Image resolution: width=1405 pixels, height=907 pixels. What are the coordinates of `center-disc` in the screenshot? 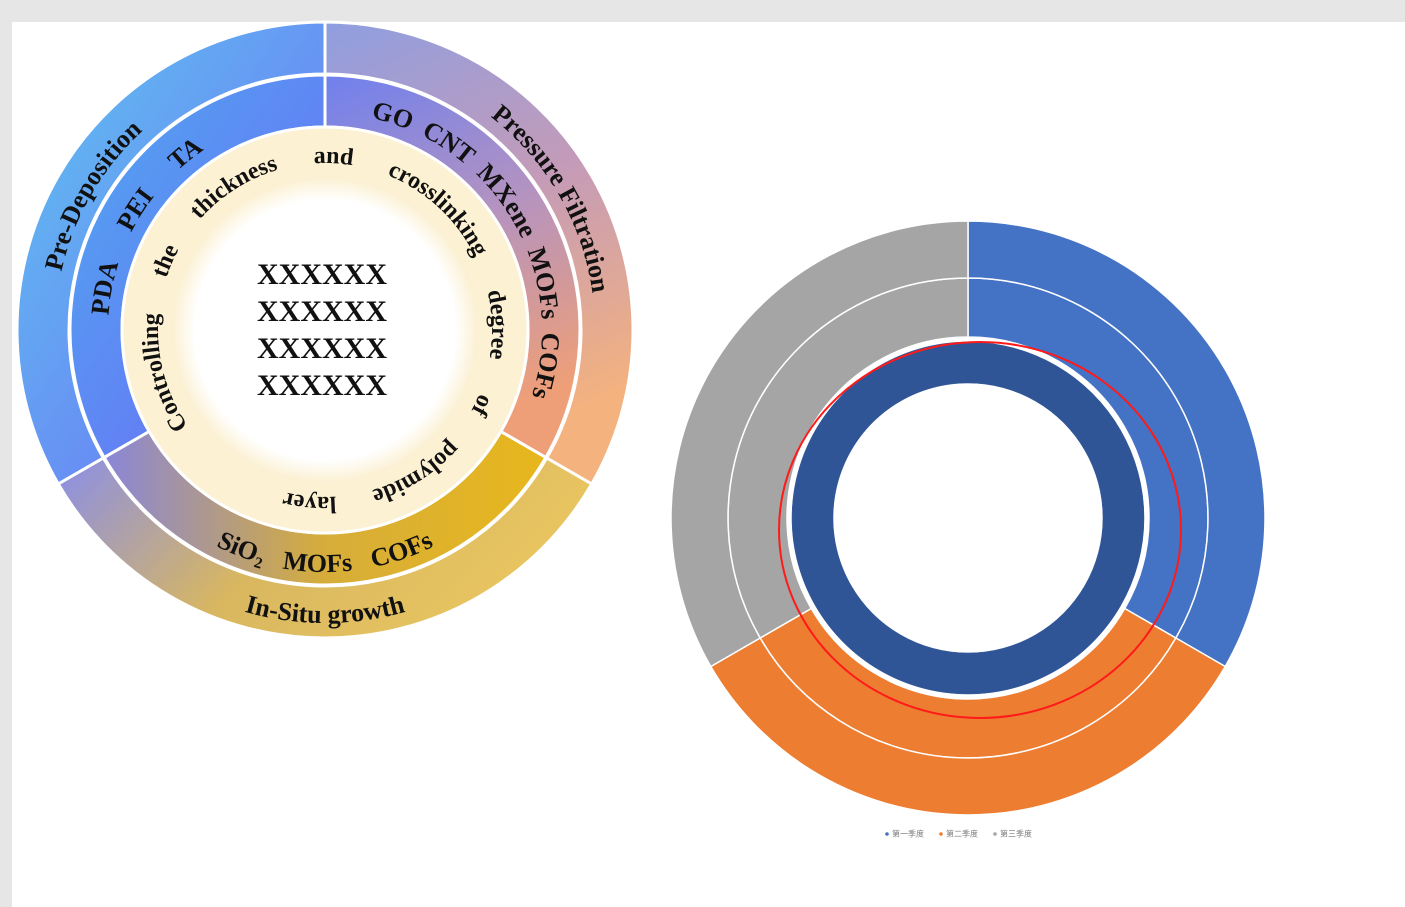 It's located at (325, 330).